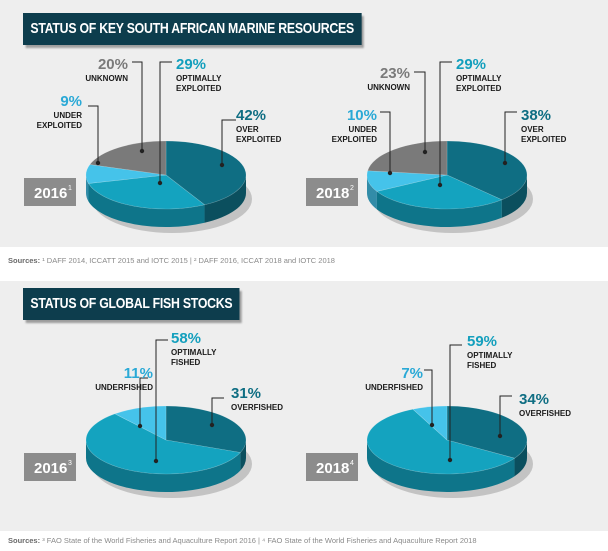 Image resolution: width=608 pixels, height=551 pixels. I want to click on percent-label-opt: 59%, so click(482, 341).